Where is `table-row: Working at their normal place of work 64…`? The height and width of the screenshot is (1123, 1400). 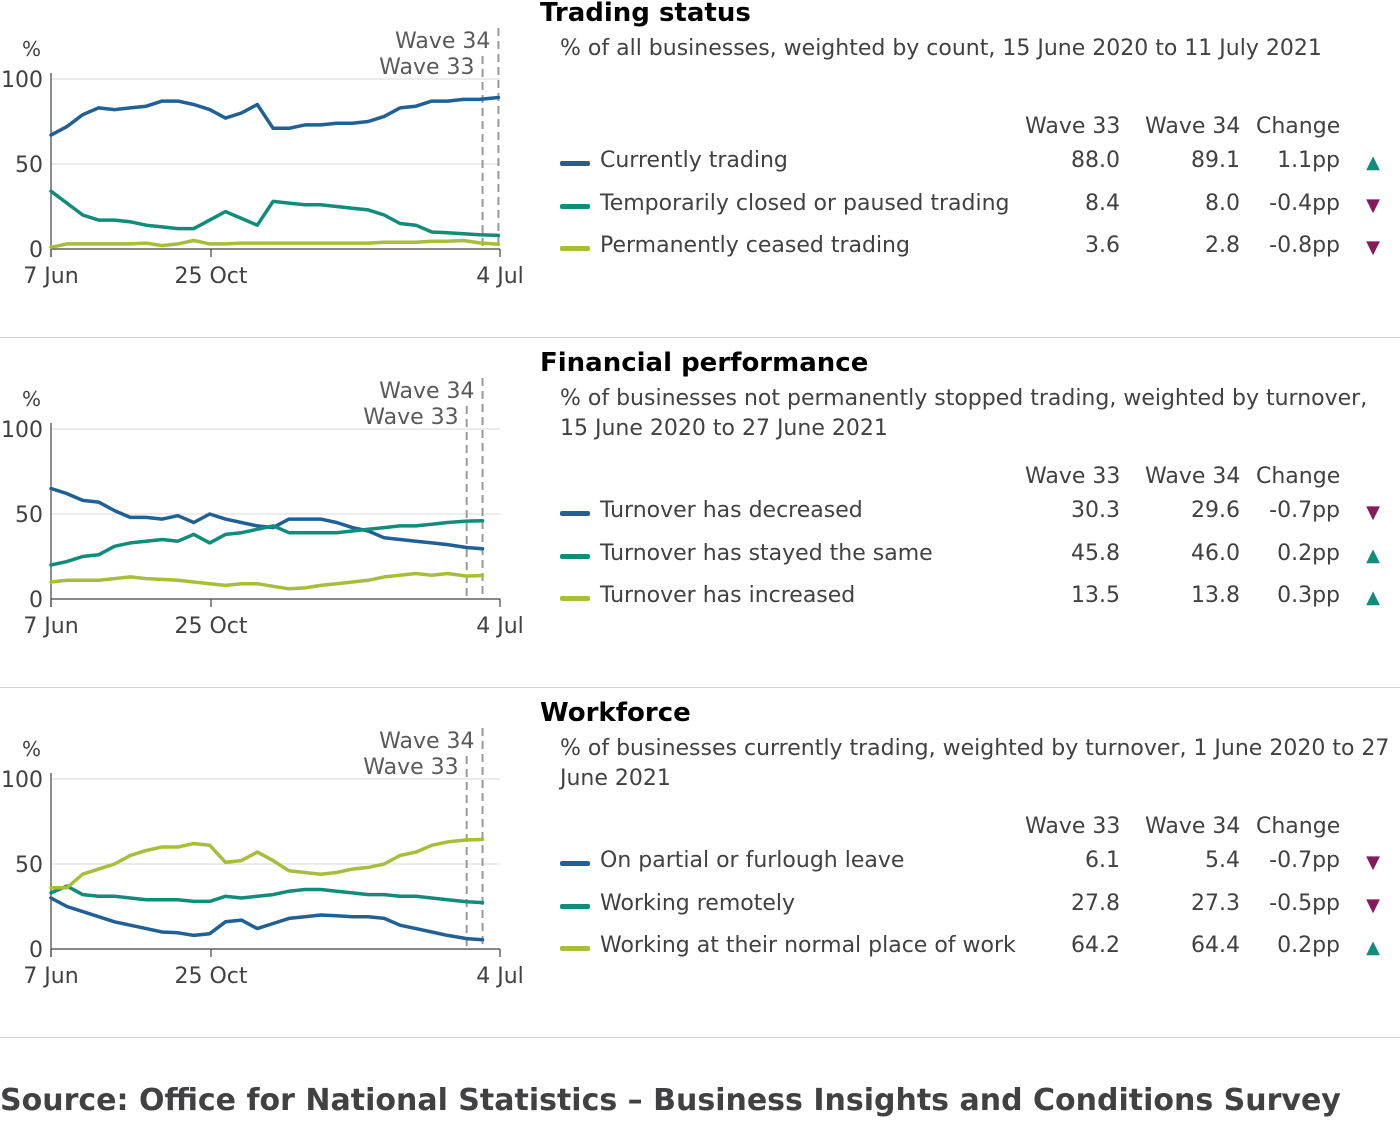 table-row: Working at their normal place of work 64… is located at coordinates (975, 948).